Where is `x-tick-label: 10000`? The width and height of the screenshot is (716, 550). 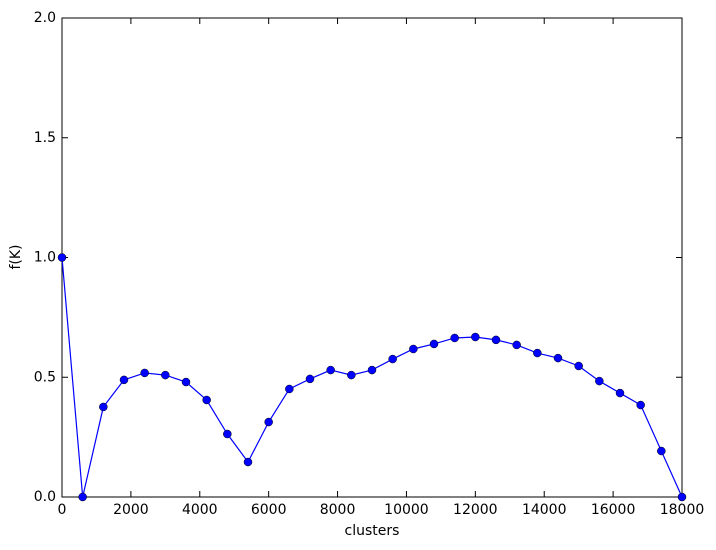 x-tick-label: 10000 is located at coordinates (406, 510).